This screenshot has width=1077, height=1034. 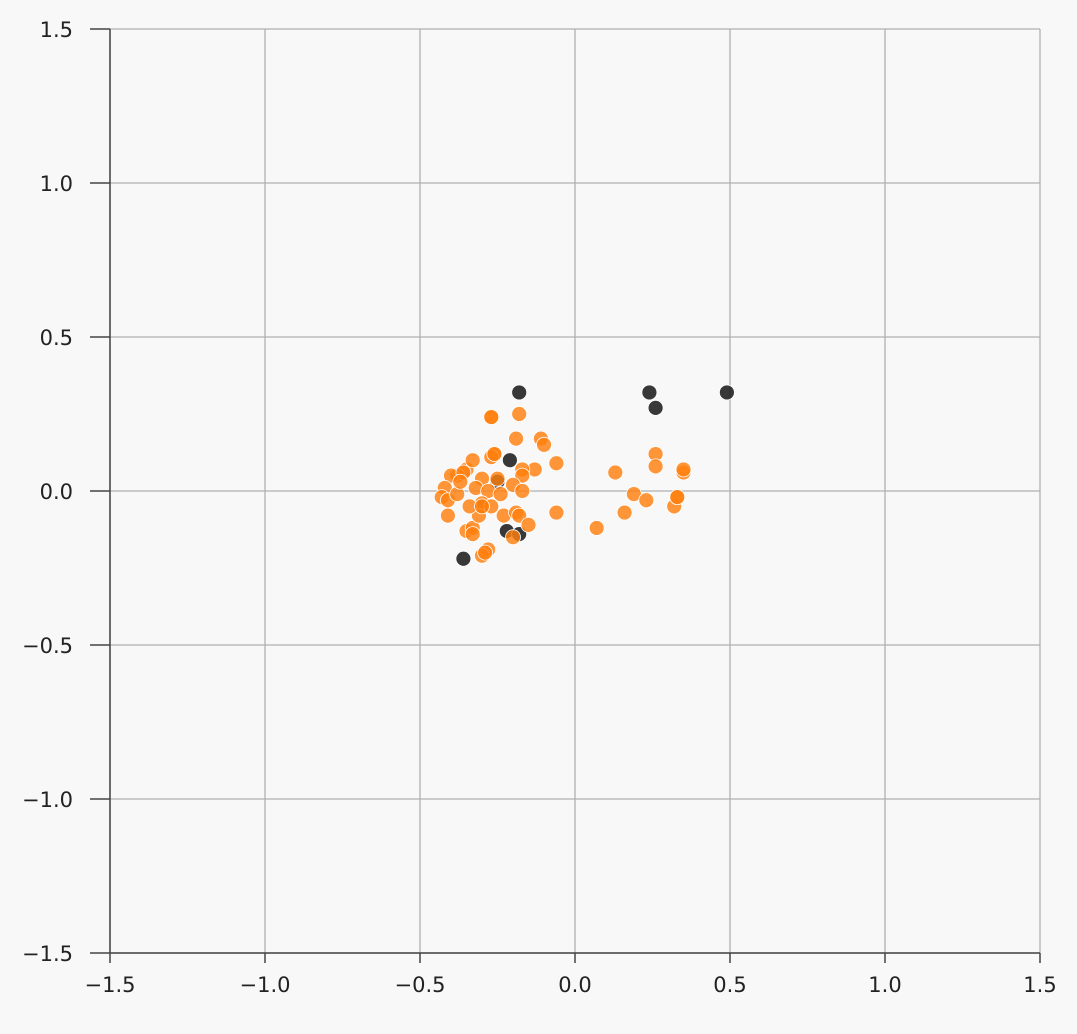 What do you see at coordinates (1039, 985) in the screenshot?
I see `x-tick-label: 1.5` at bounding box center [1039, 985].